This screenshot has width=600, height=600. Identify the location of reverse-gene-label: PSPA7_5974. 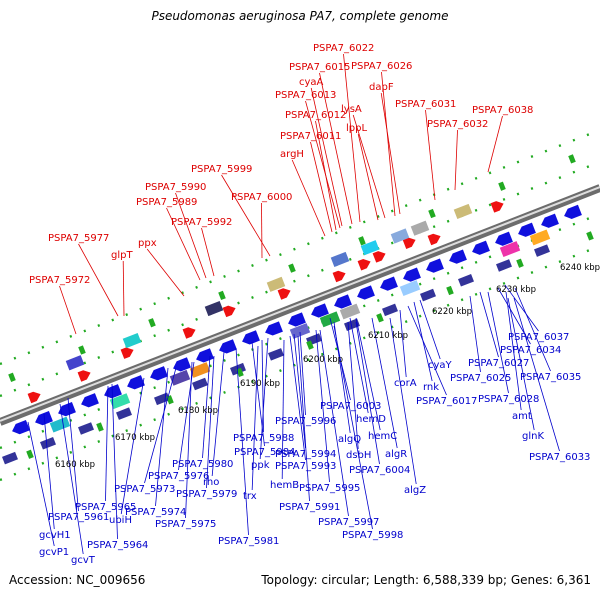
(155, 512).